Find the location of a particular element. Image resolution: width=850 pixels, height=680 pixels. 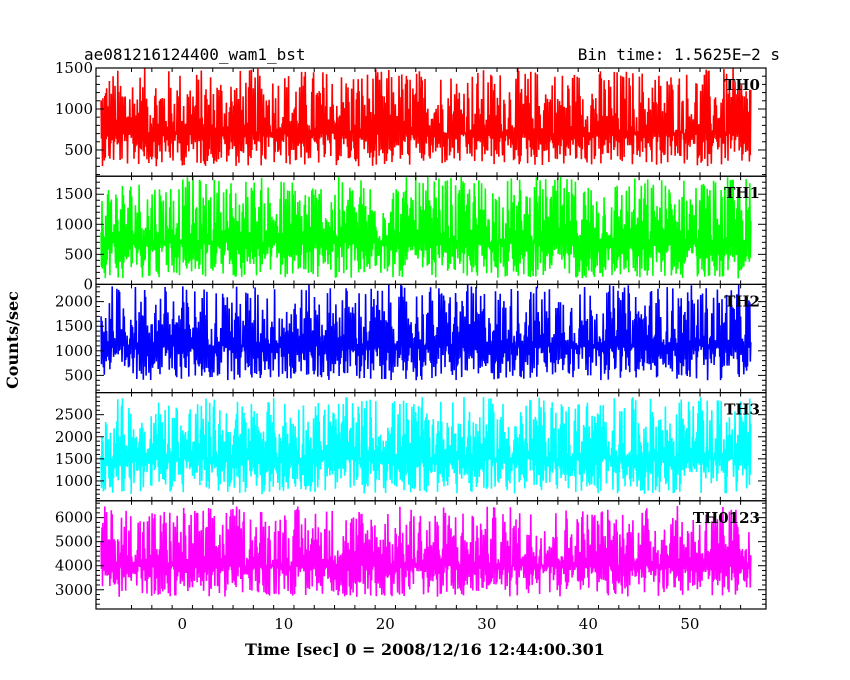

panel-label: TH0123 is located at coordinates (726, 518).